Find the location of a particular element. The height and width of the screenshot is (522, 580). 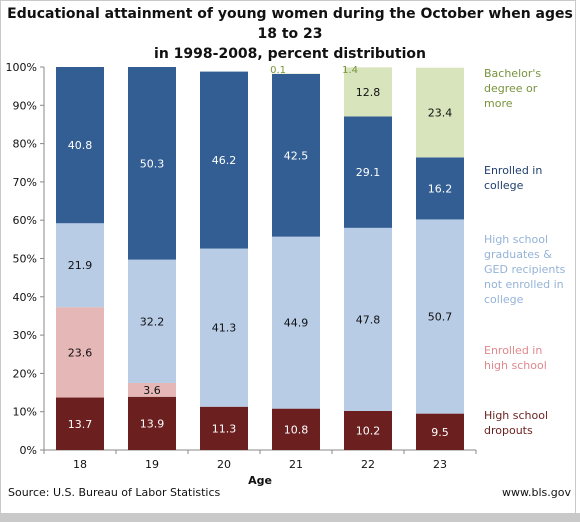

bar-value-label: 44.9 is located at coordinates (296, 323).